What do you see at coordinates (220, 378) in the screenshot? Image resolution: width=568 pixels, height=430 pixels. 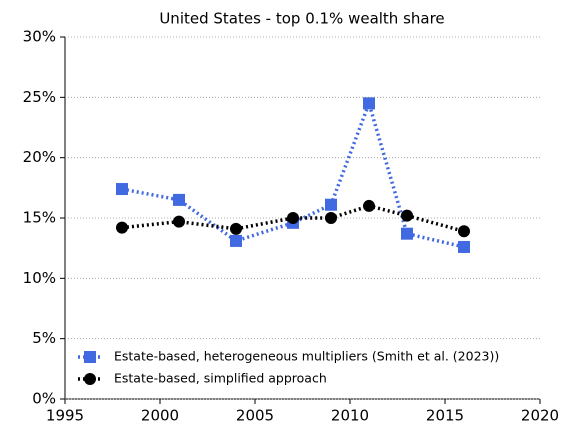 I see `legend-label: Estate-based, simplified approach` at bounding box center [220, 378].